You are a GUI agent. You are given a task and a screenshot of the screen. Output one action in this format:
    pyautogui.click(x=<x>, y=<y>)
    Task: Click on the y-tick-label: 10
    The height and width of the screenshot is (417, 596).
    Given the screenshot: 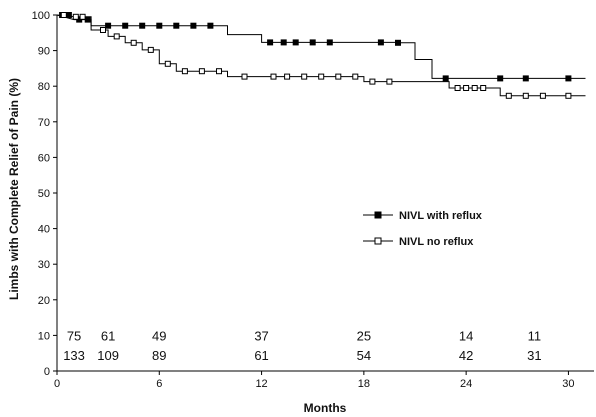 What is the action you would take?
    pyautogui.click(x=44, y=336)
    